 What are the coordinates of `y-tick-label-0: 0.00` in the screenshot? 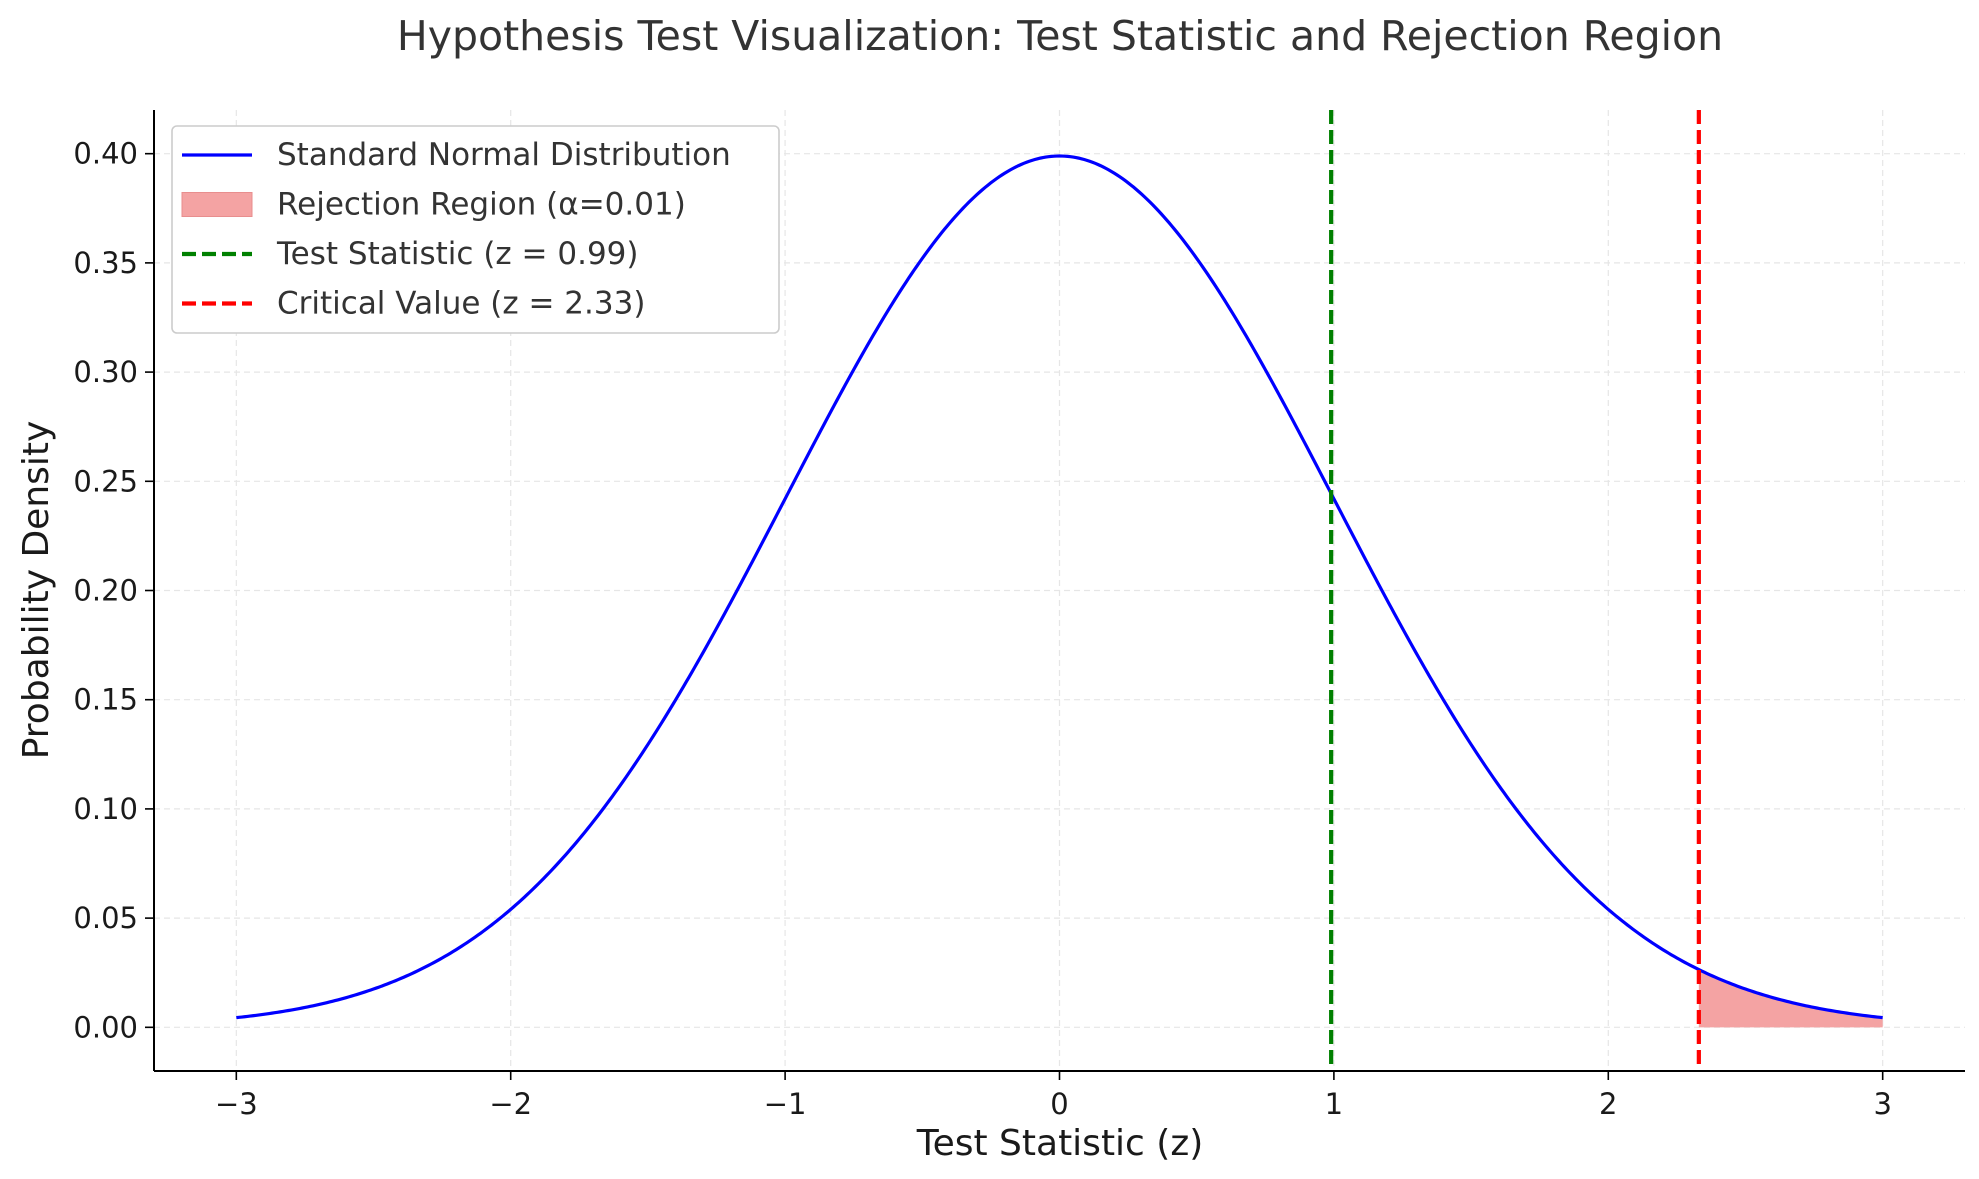 It's located at (105, 1027).